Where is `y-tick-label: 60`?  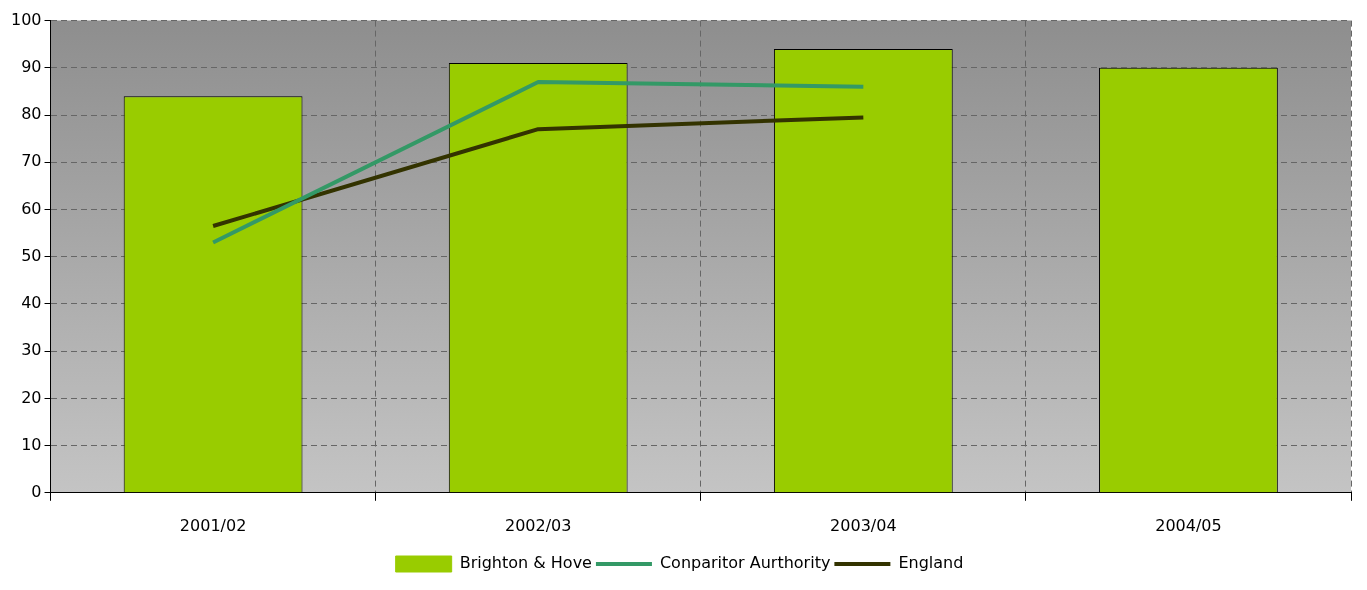 y-tick-label: 60 is located at coordinates (31, 208).